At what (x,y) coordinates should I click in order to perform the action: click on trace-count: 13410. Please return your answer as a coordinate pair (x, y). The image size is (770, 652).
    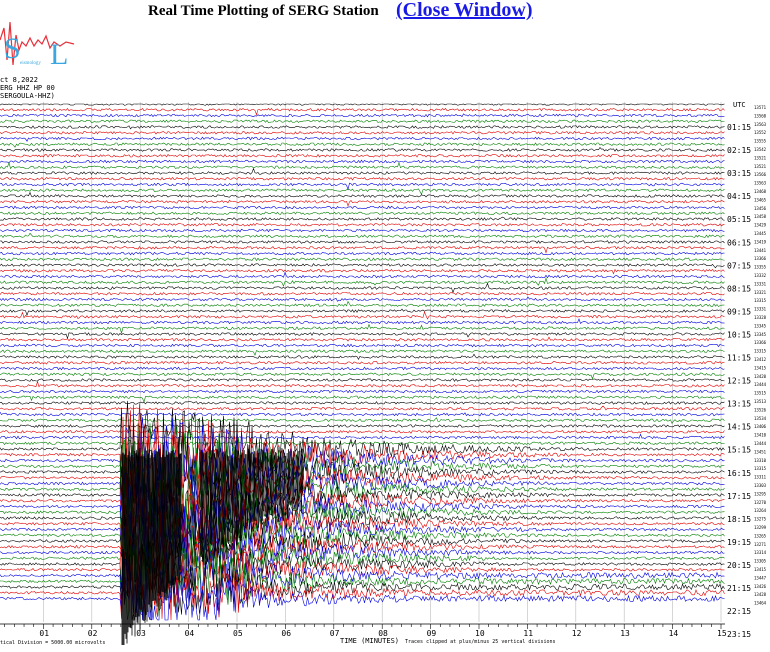
    Looking at the image, I should click on (760, 435).